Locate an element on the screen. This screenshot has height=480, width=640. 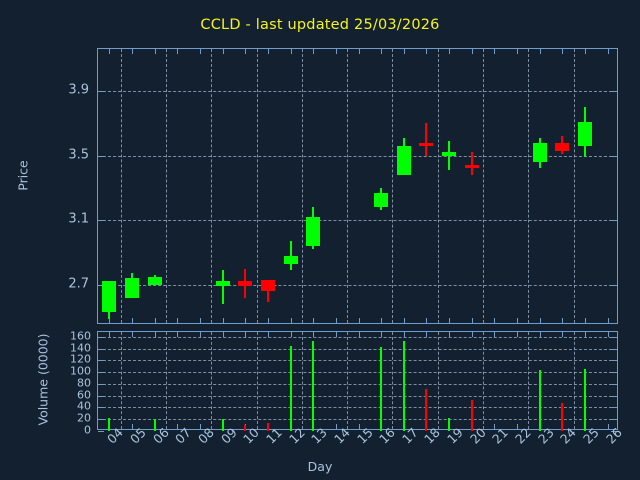
volume-tick-label: 20 is located at coordinates (84, 418).